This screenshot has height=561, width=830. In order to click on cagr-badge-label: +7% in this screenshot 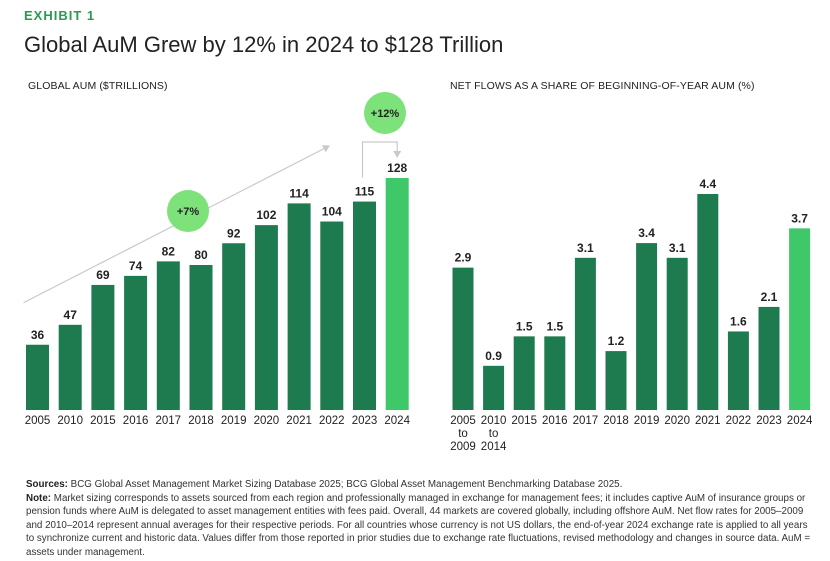, I will do `click(188, 212)`.